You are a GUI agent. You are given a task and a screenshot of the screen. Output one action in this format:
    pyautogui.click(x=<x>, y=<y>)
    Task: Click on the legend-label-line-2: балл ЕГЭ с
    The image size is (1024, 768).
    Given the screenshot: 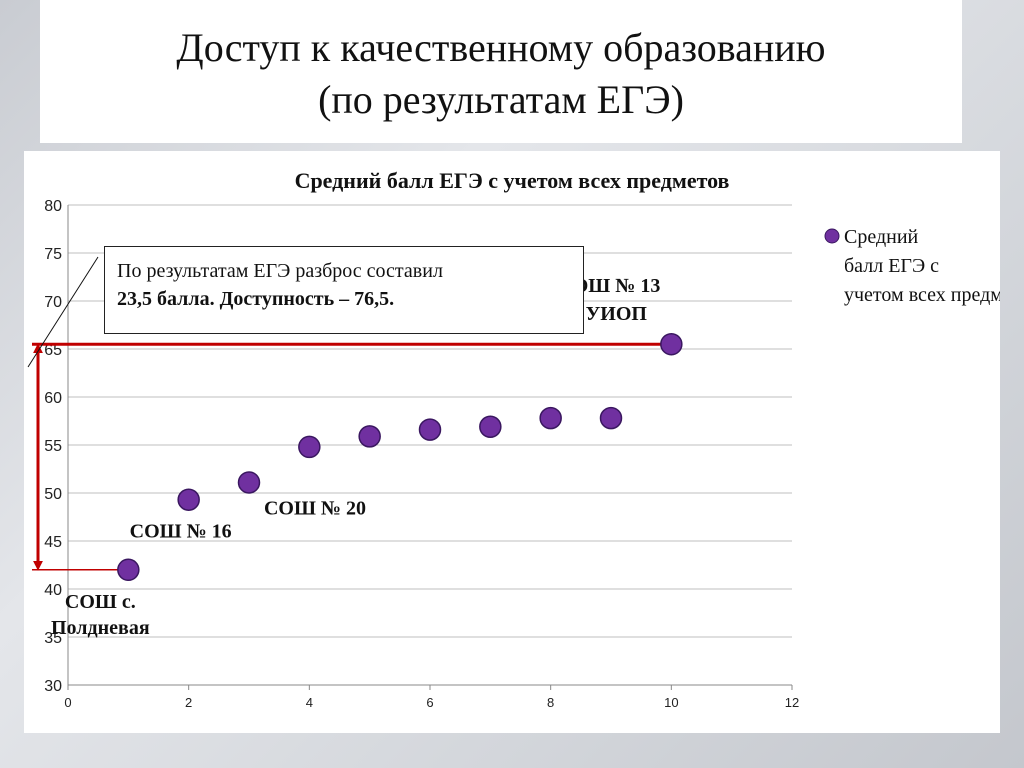 What is the action you would take?
    pyautogui.click(x=891, y=266)
    